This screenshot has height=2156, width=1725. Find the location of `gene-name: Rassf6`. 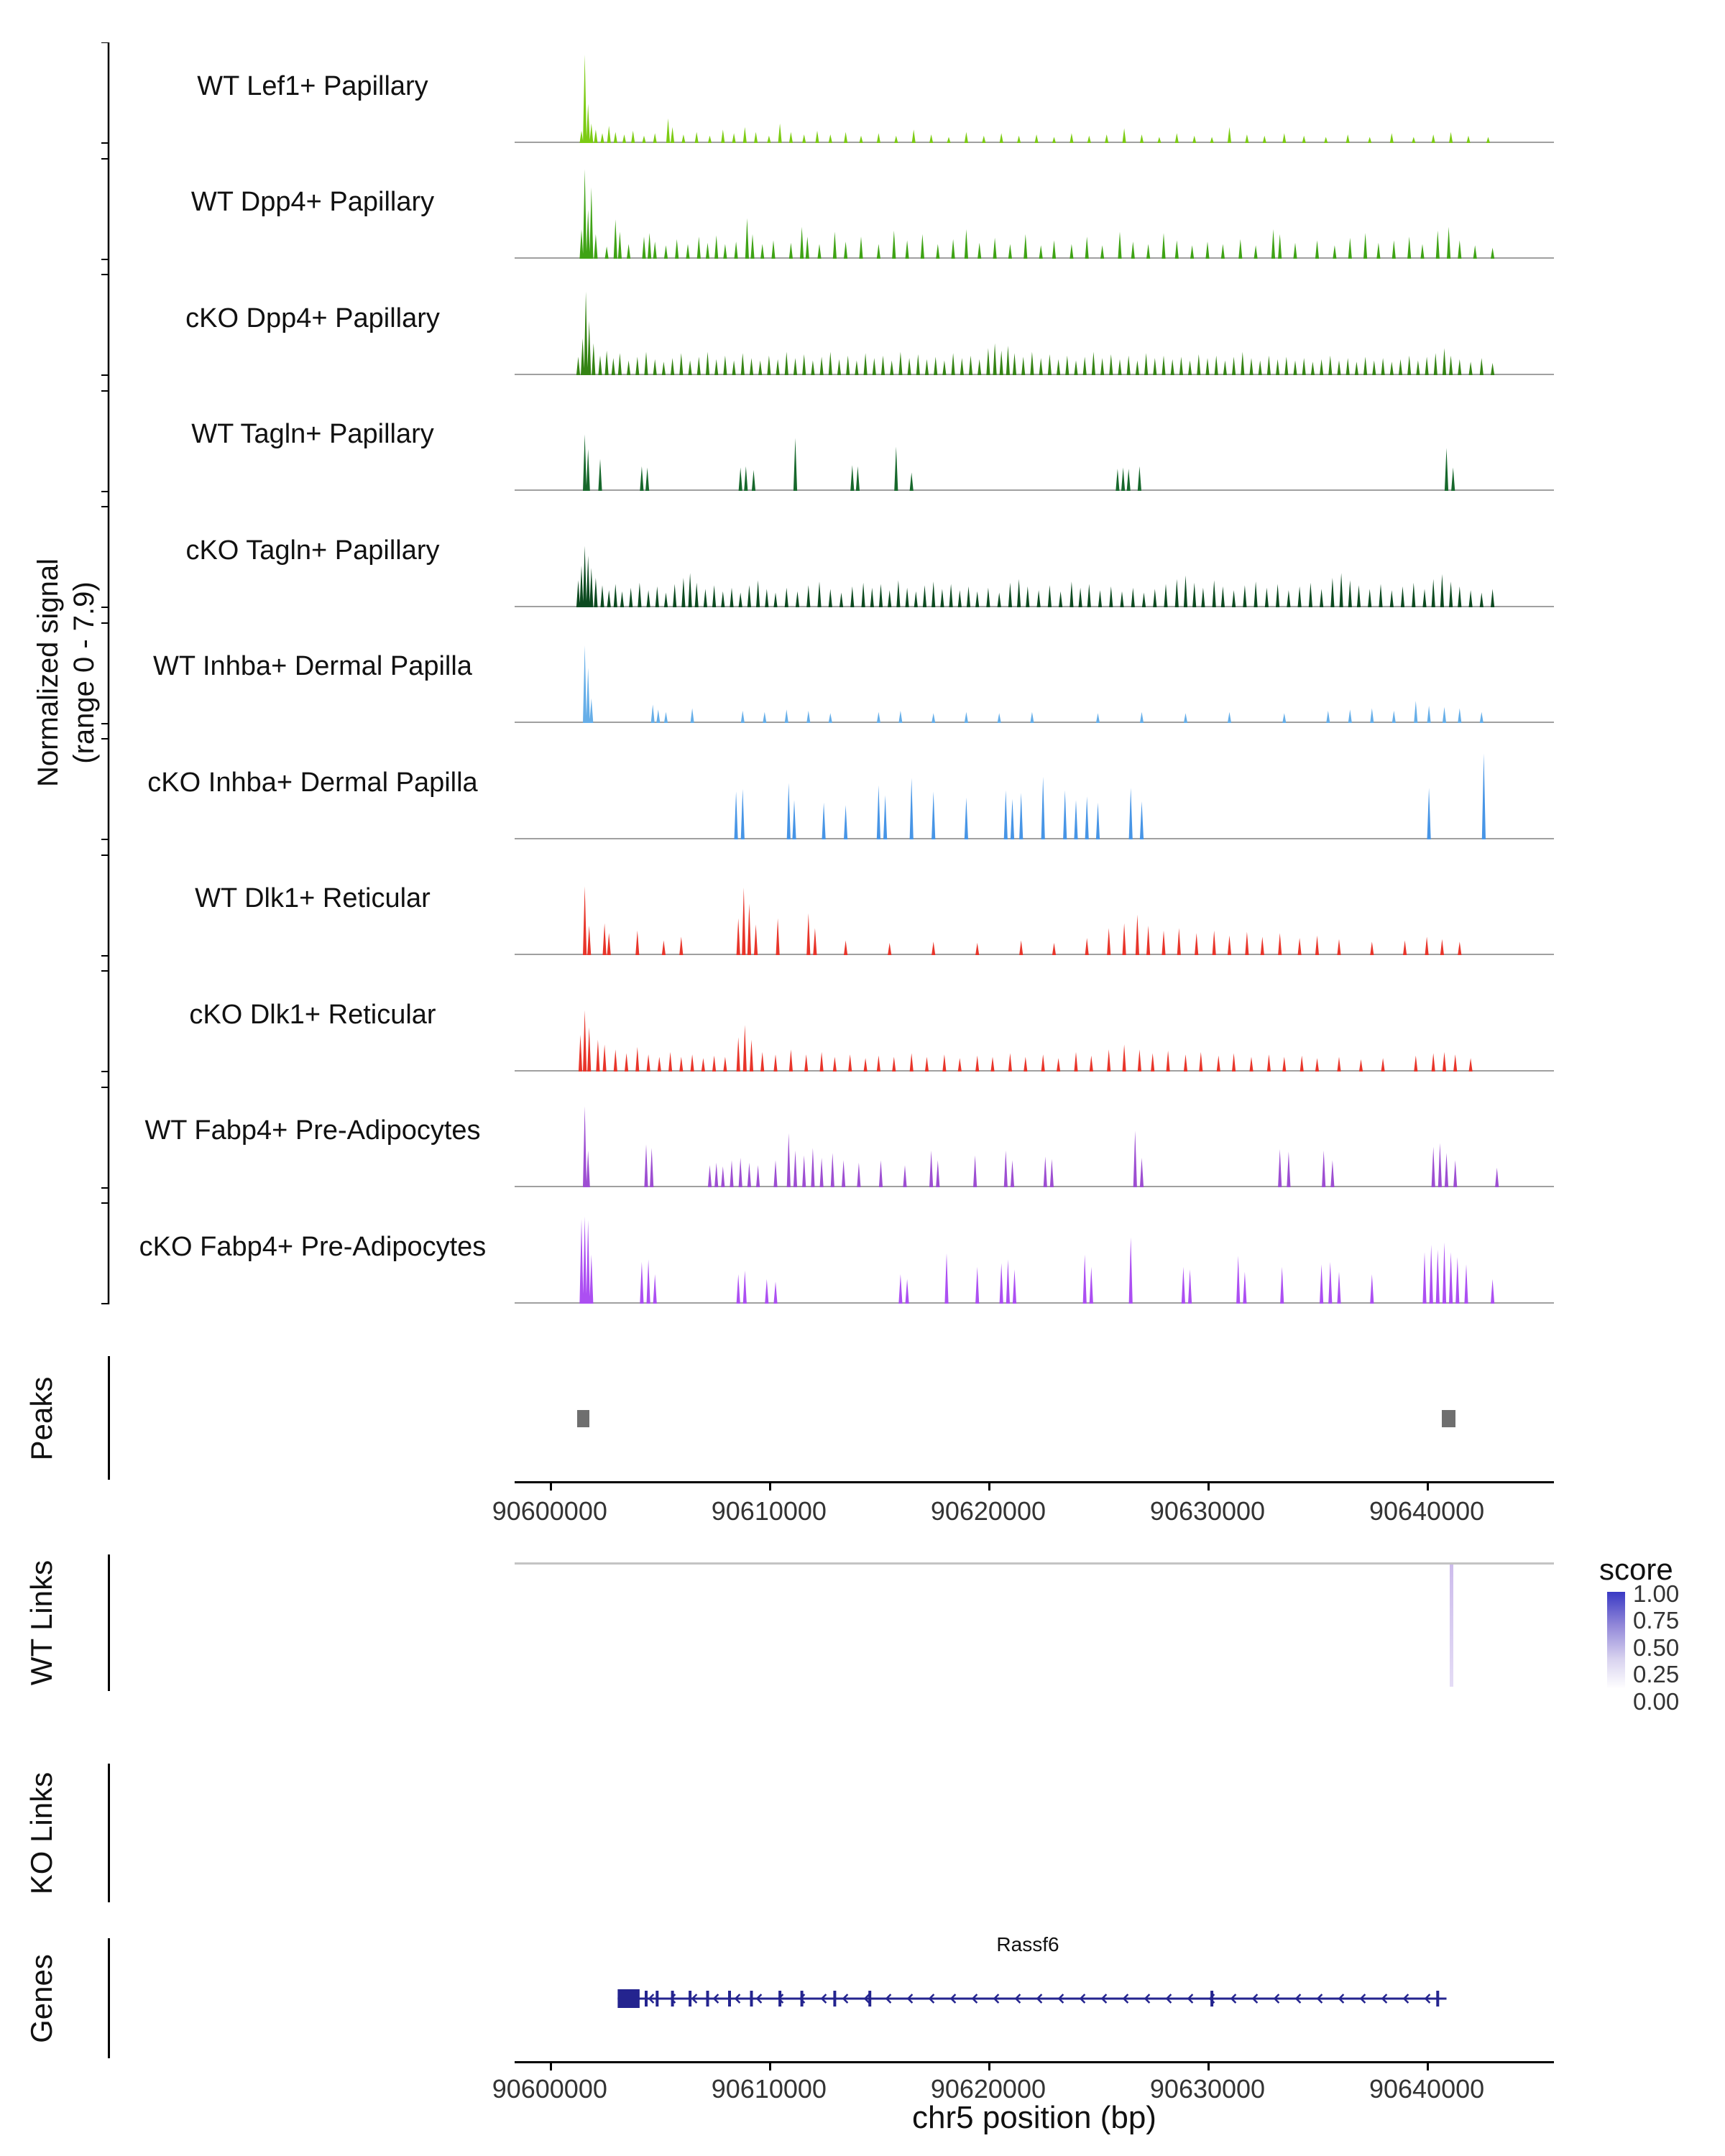

gene-name: Rassf6 is located at coordinates (1027, 1944).